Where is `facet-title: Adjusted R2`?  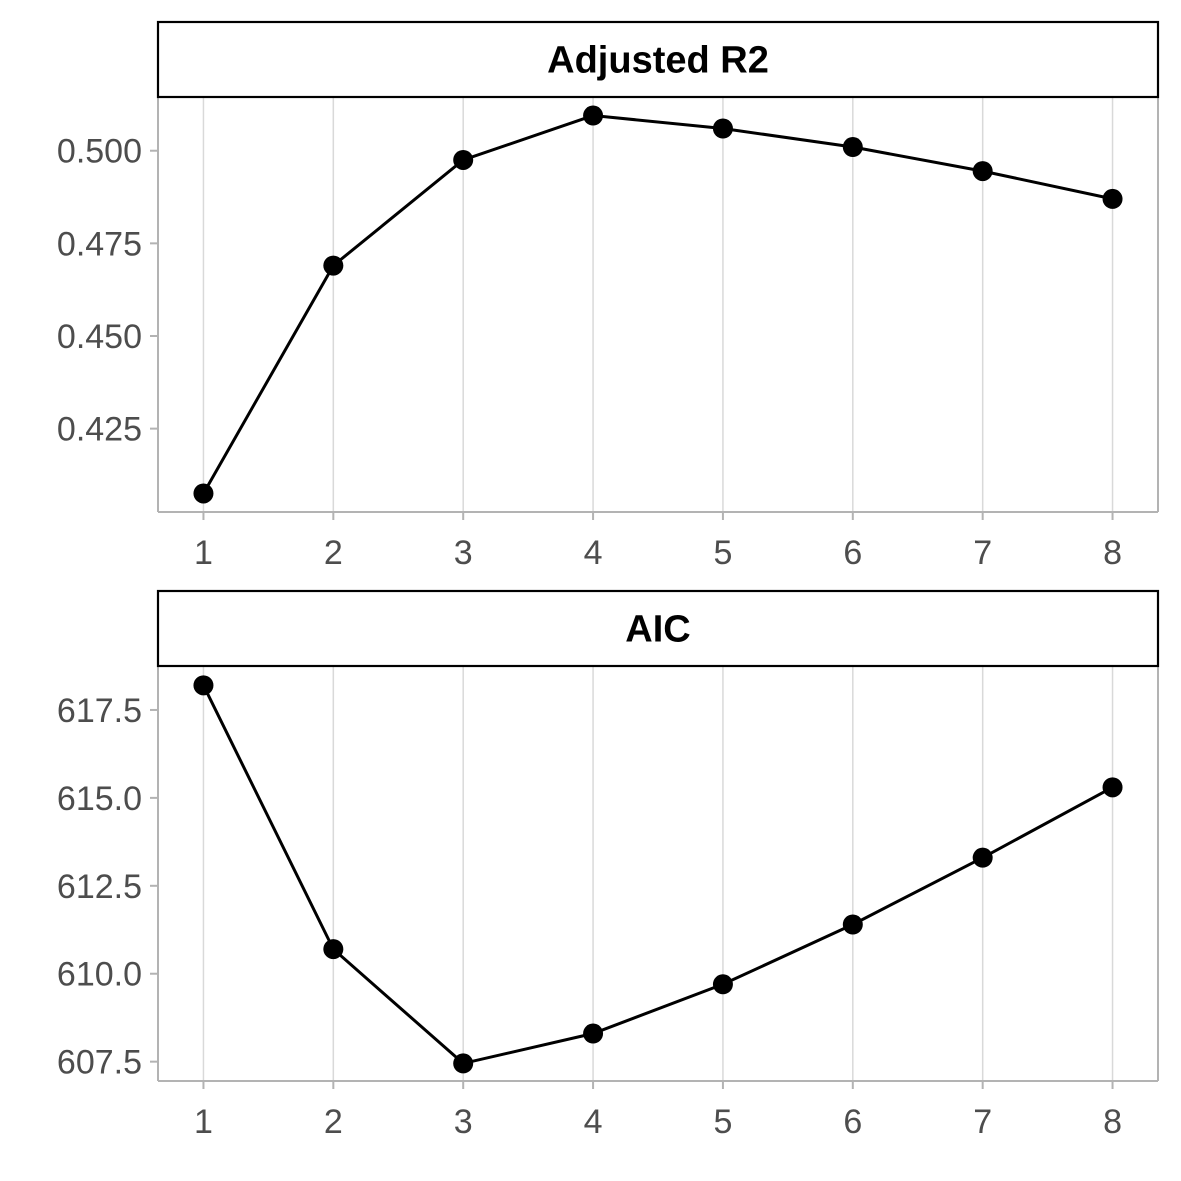
facet-title: Adjusted R2 is located at coordinates (658, 61).